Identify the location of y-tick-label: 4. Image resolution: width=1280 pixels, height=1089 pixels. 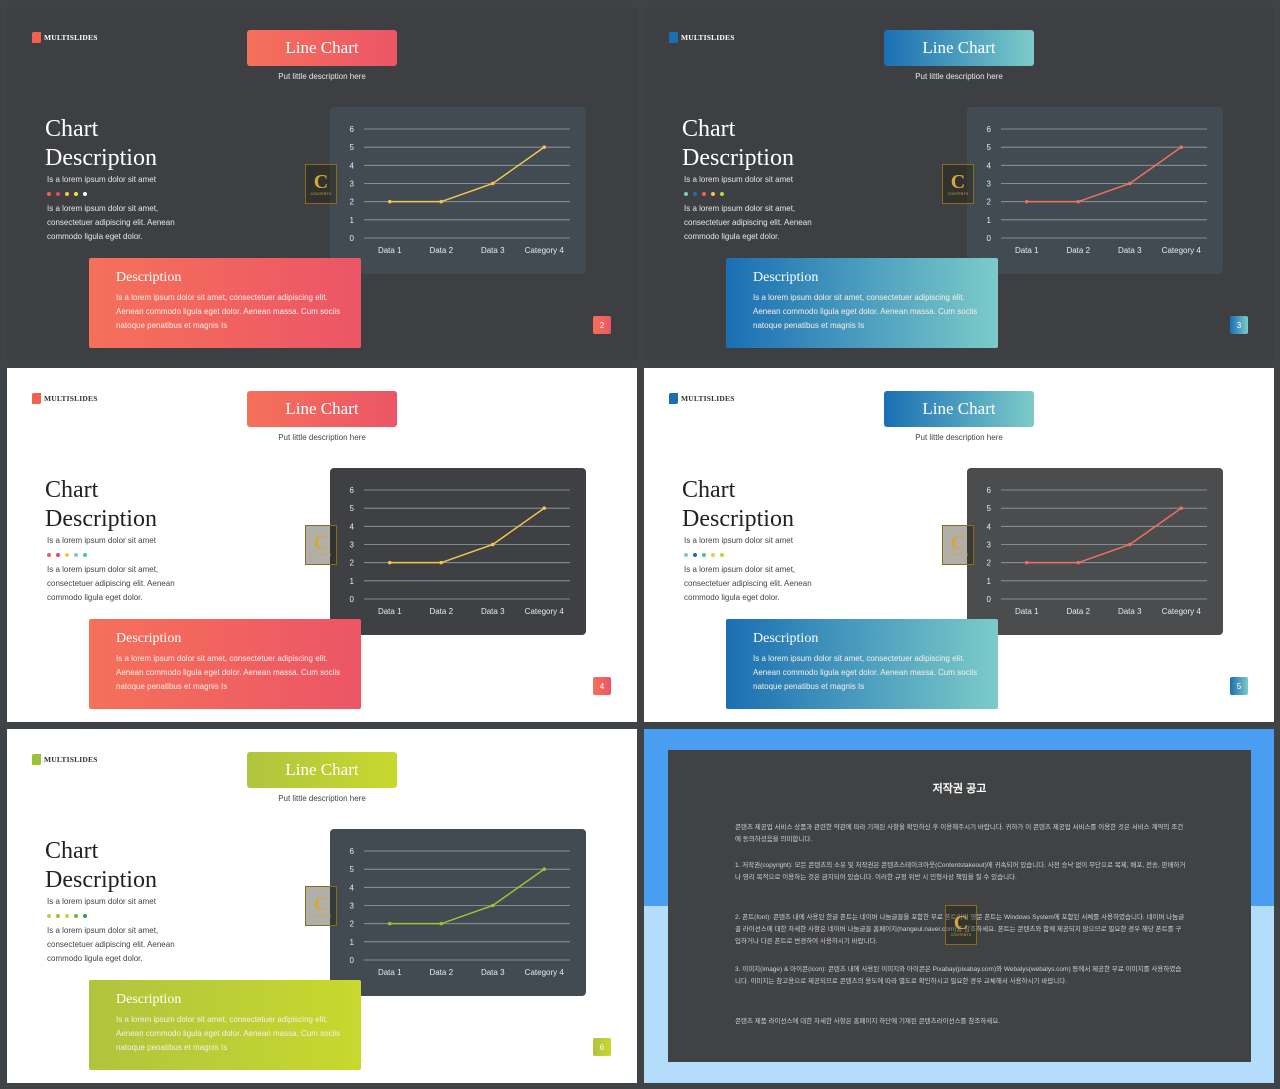
(352, 165).